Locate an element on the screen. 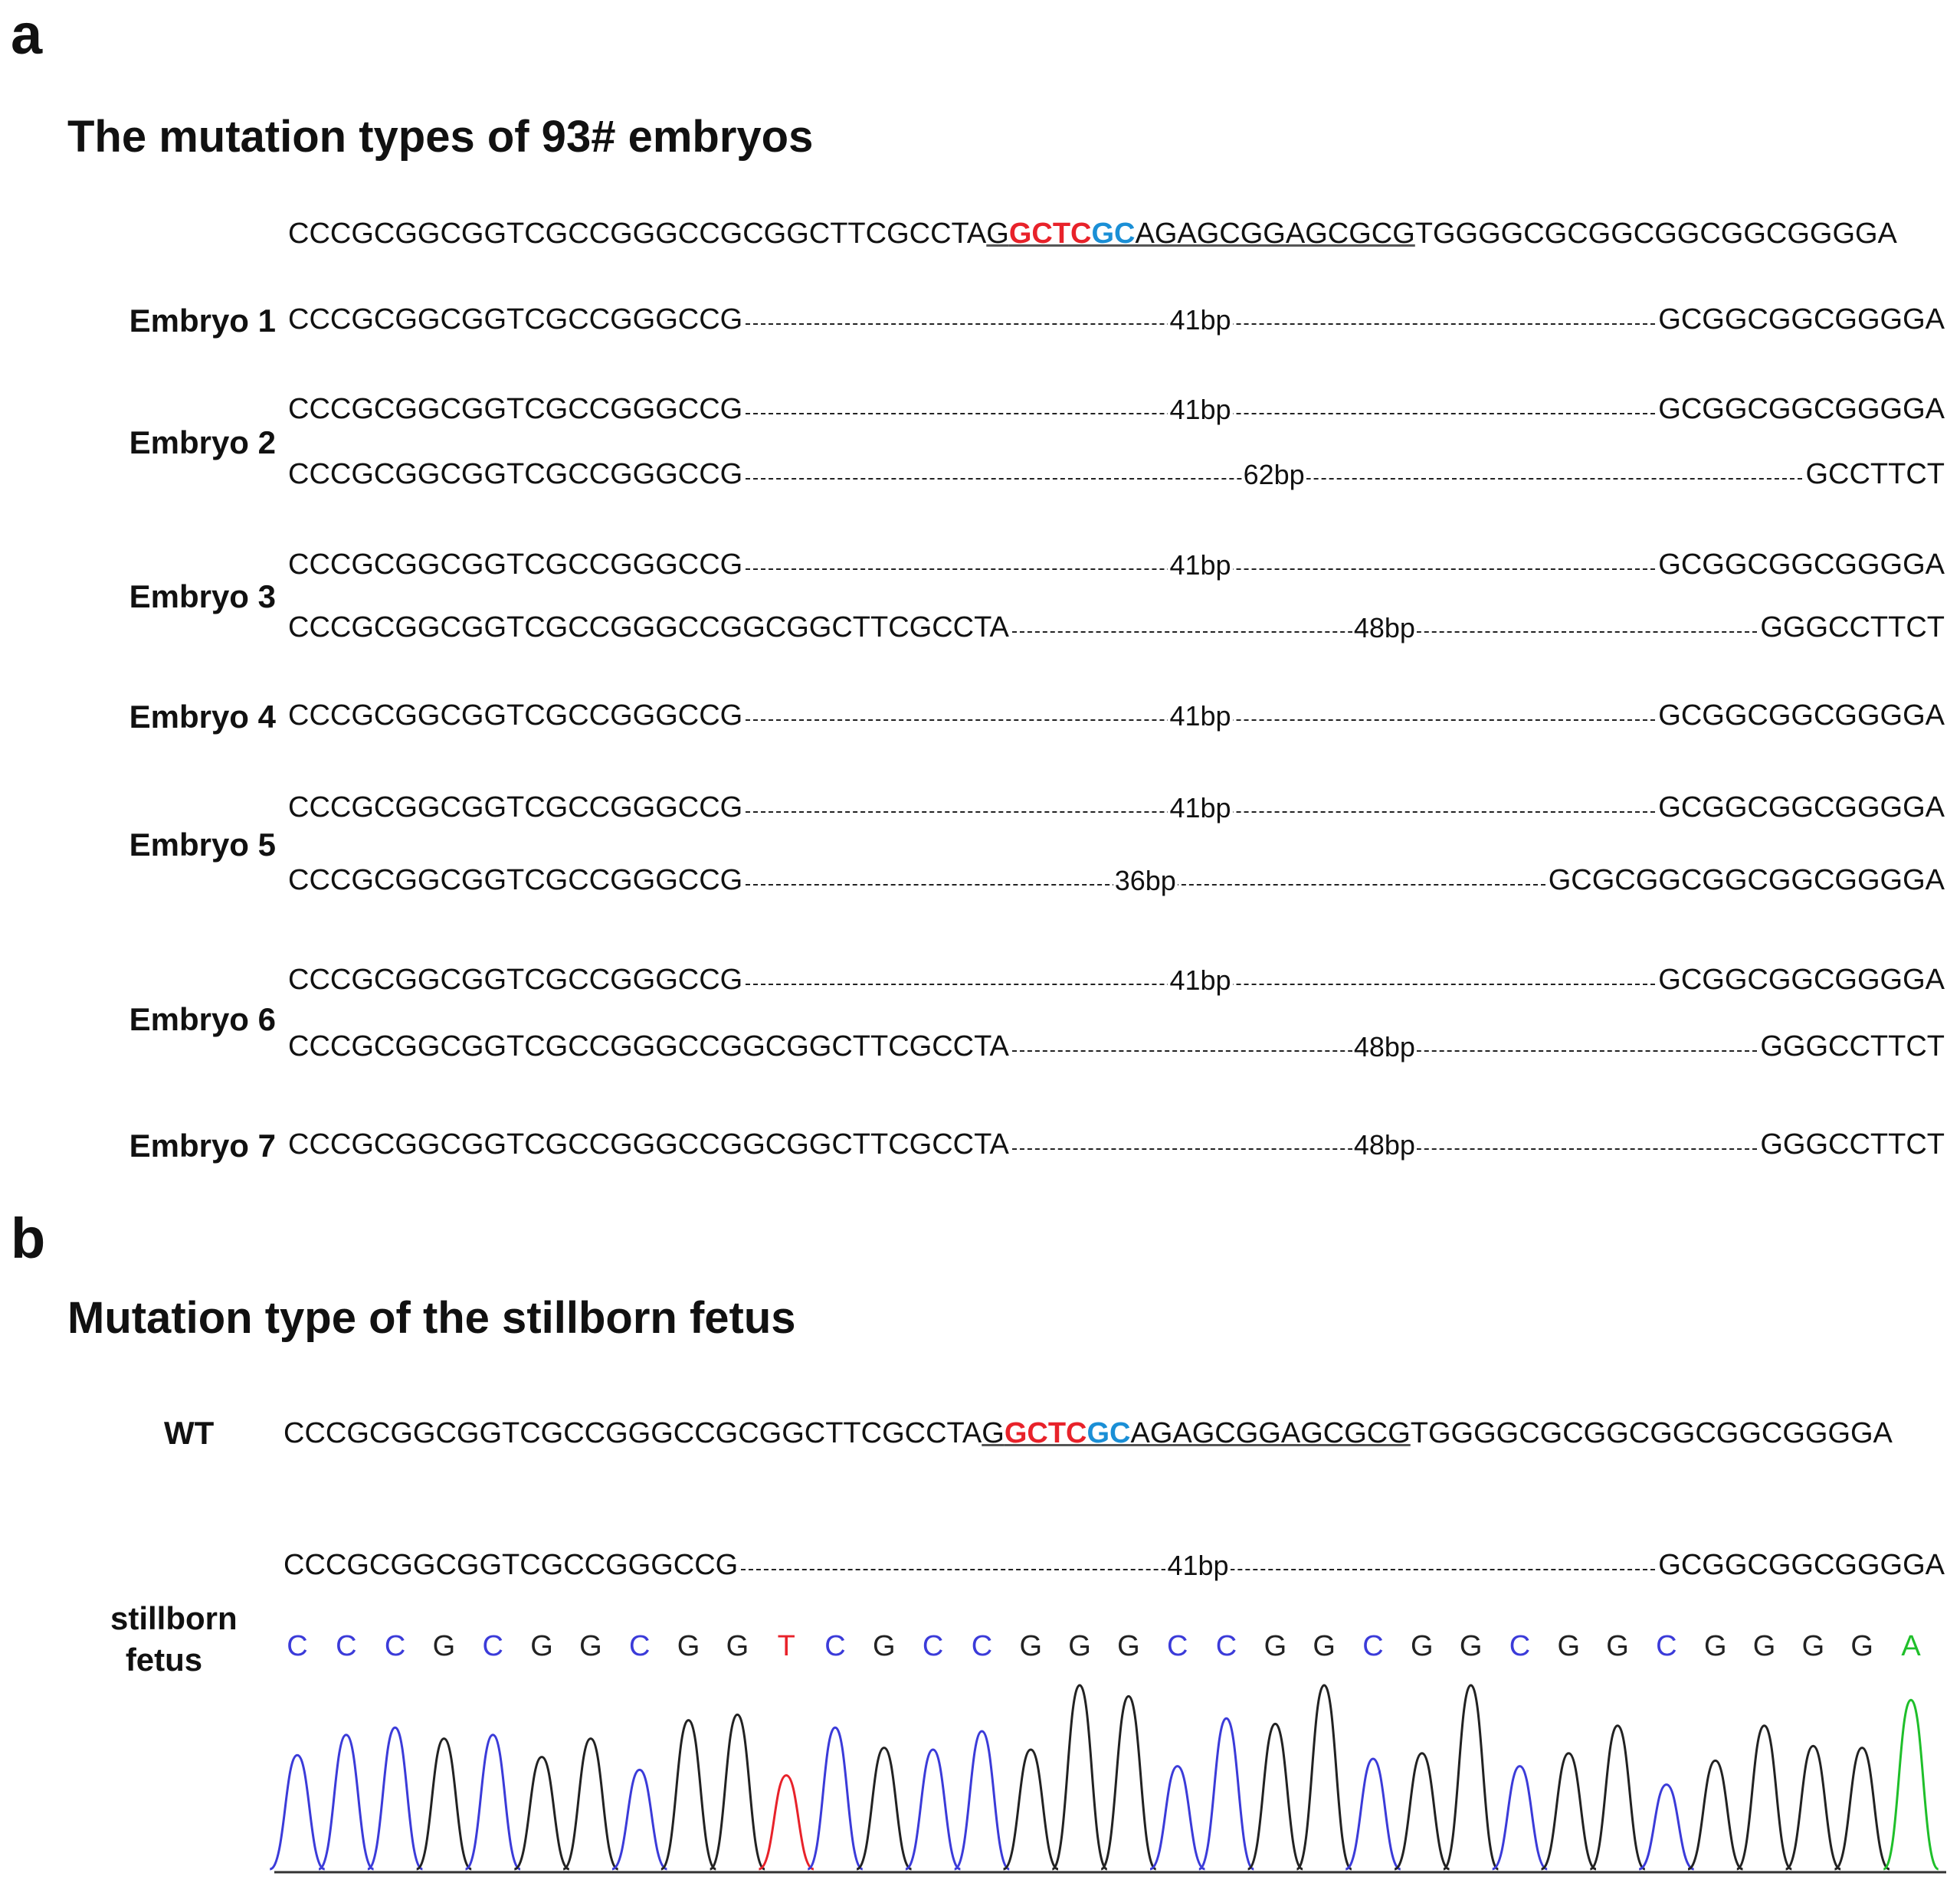 The image size is (1960, 1899). wt-underlined-rest: AGAGCGGAGCGCG is located at coordinates (1275, 234).